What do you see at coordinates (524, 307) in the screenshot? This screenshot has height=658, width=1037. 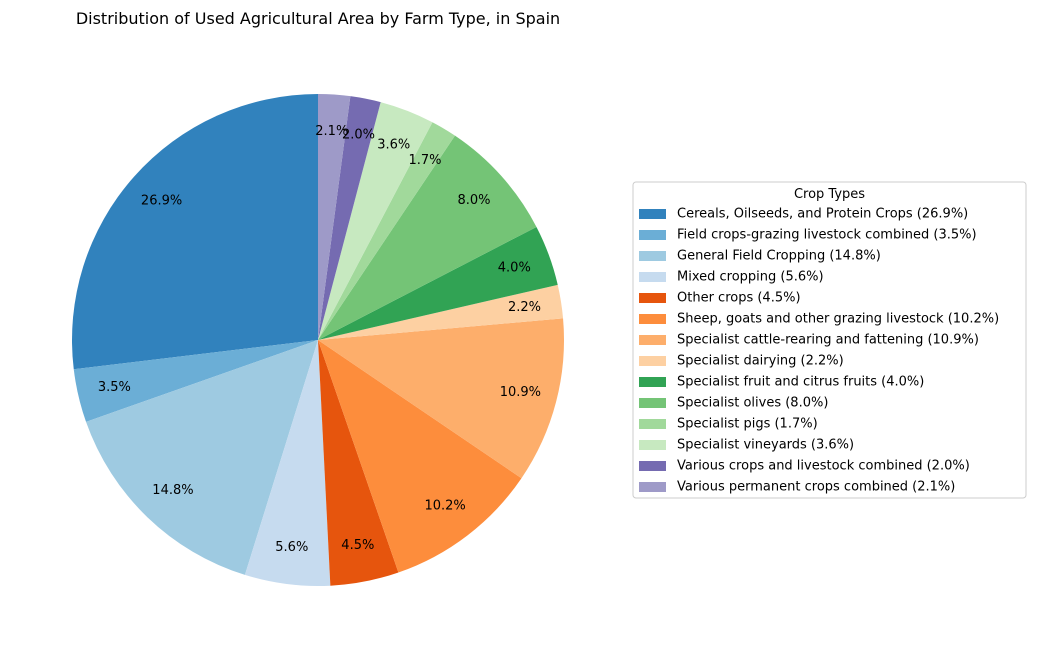 I see `slice-percent-label: 2.2%` at bounding box center [524, 307].